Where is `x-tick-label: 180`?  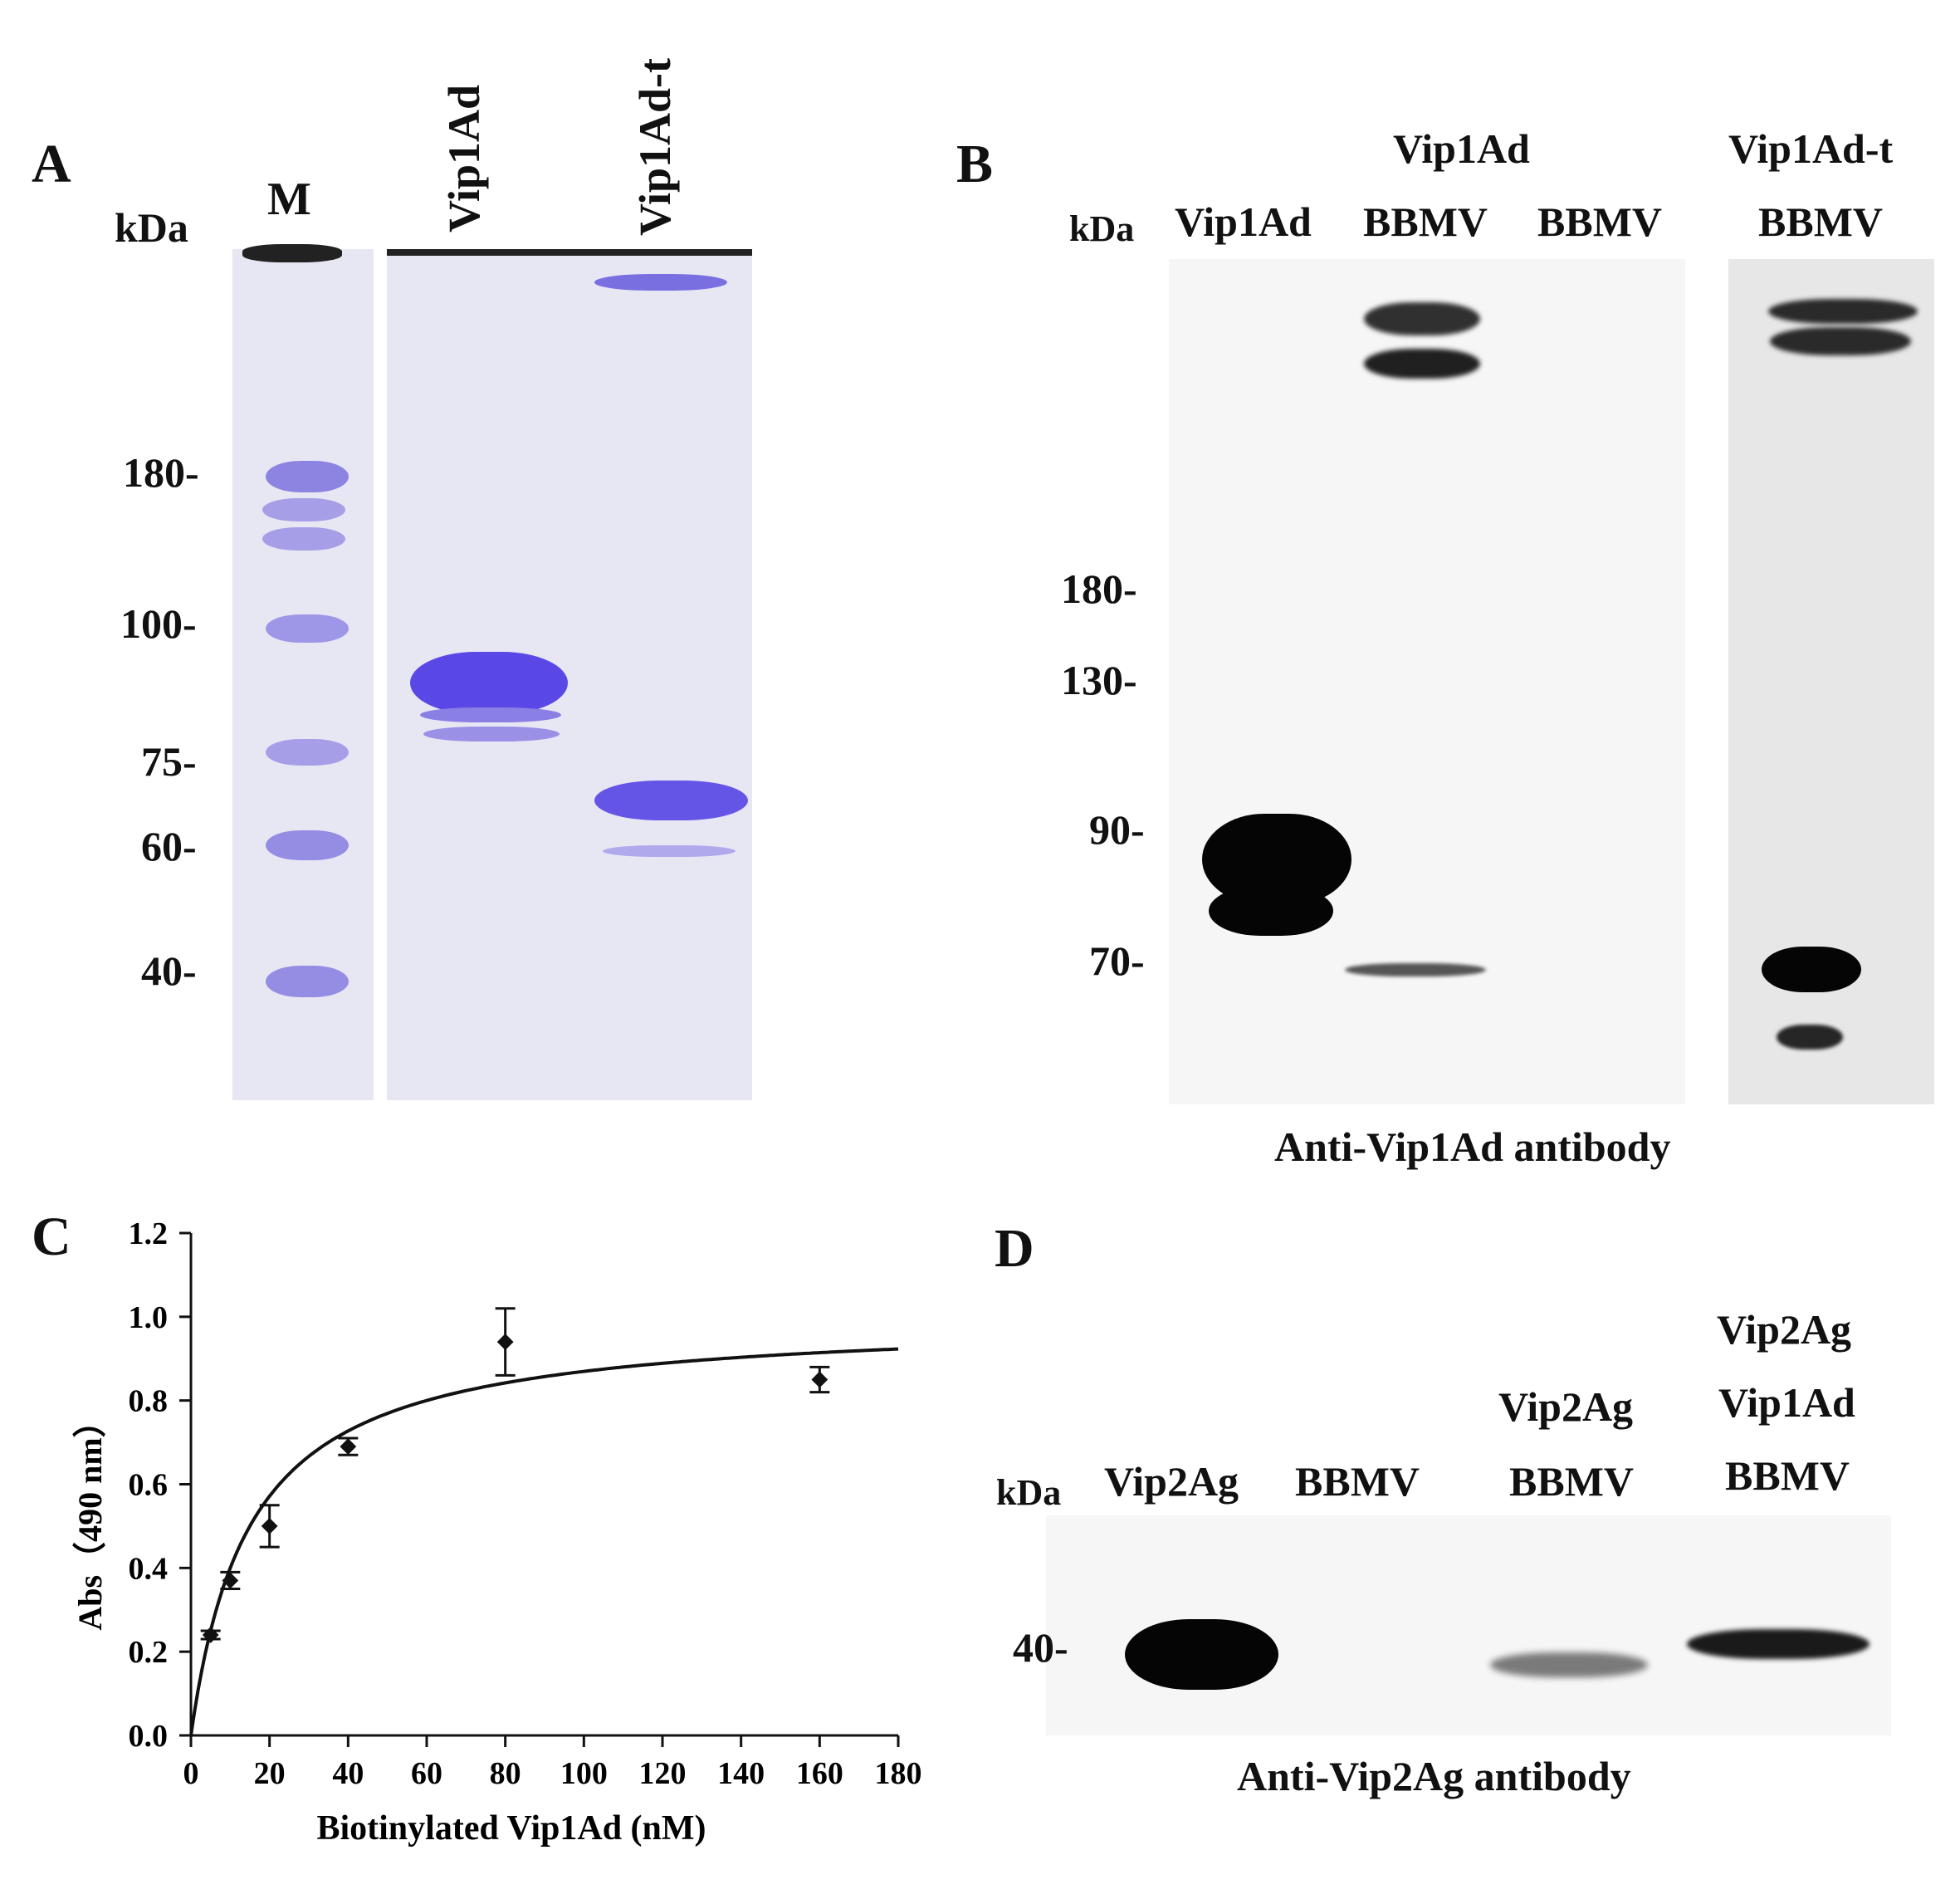
x-tick-label: 180 is located at coordinates (899, 1773).